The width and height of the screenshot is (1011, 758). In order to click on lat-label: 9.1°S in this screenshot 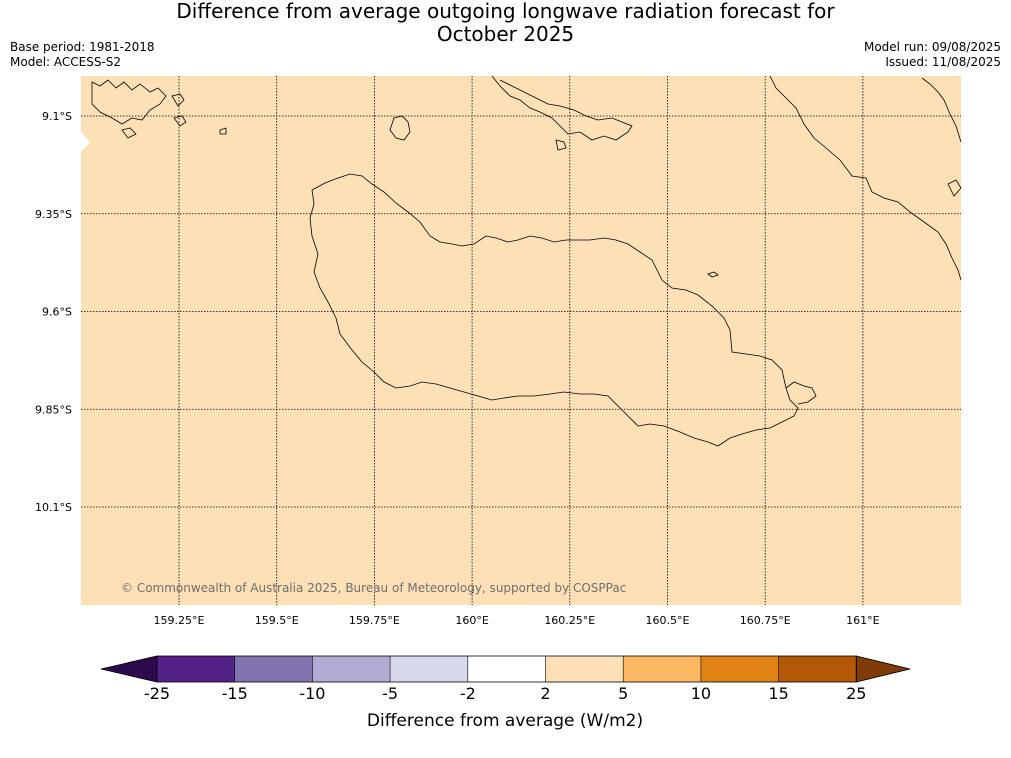, I will do `click(57, 116)`.